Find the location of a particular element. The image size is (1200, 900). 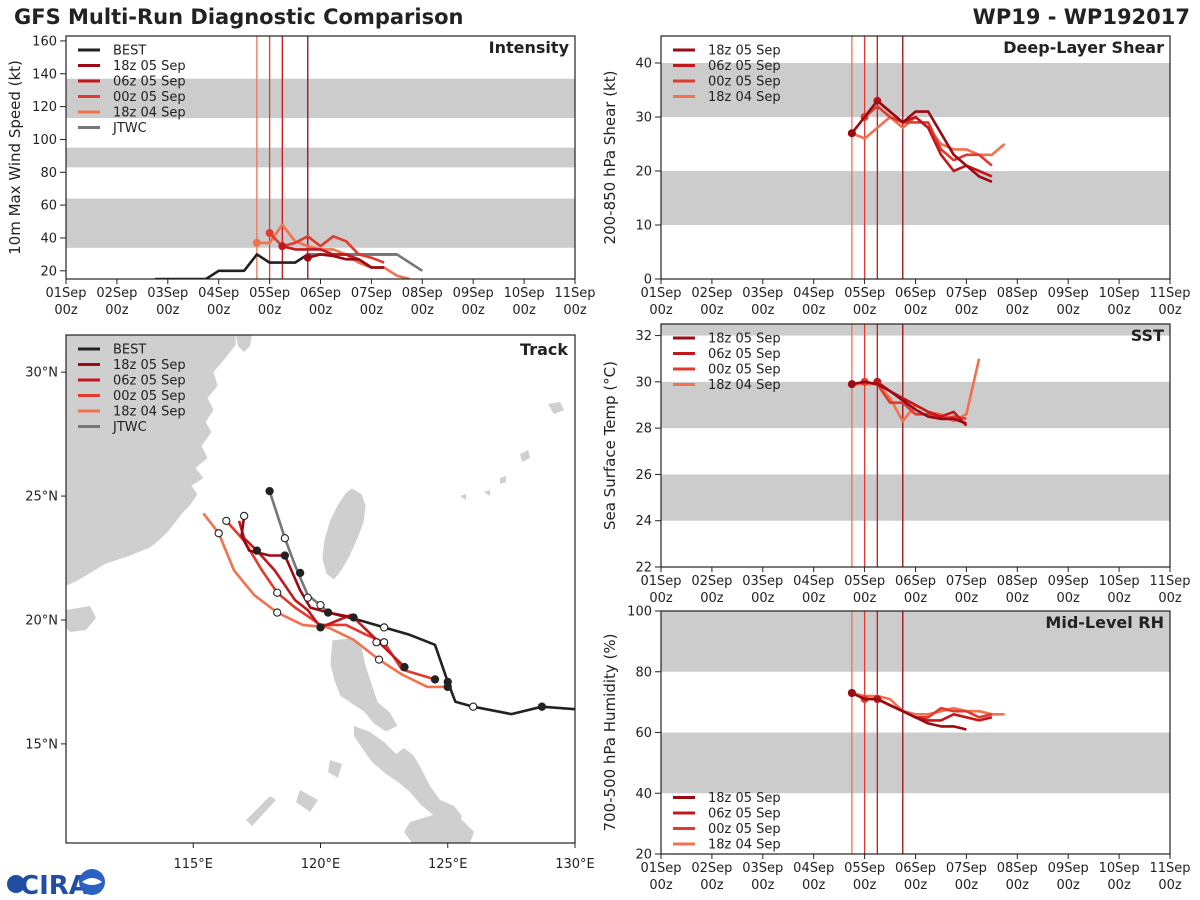

track-title: Track is located at coordinates (544, 349).